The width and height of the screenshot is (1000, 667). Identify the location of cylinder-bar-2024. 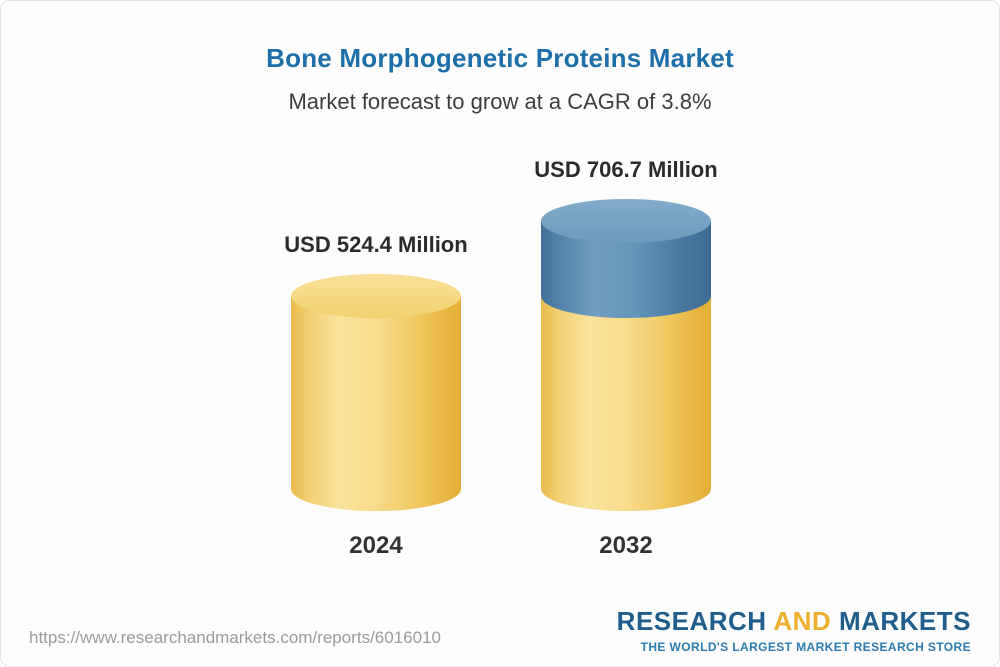
(376, 392).